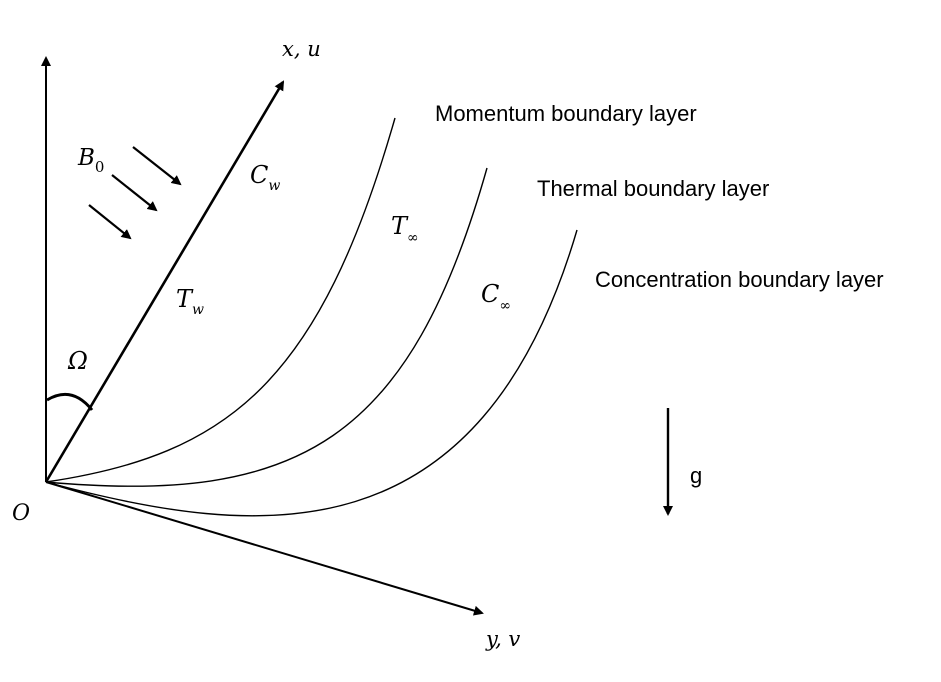 This screenshot has width=941, height=682. What do you see at coordinates (190, 301) in the screenshot?
I see `wall-temperature-label: Tw` at bounding box center [190, 301].